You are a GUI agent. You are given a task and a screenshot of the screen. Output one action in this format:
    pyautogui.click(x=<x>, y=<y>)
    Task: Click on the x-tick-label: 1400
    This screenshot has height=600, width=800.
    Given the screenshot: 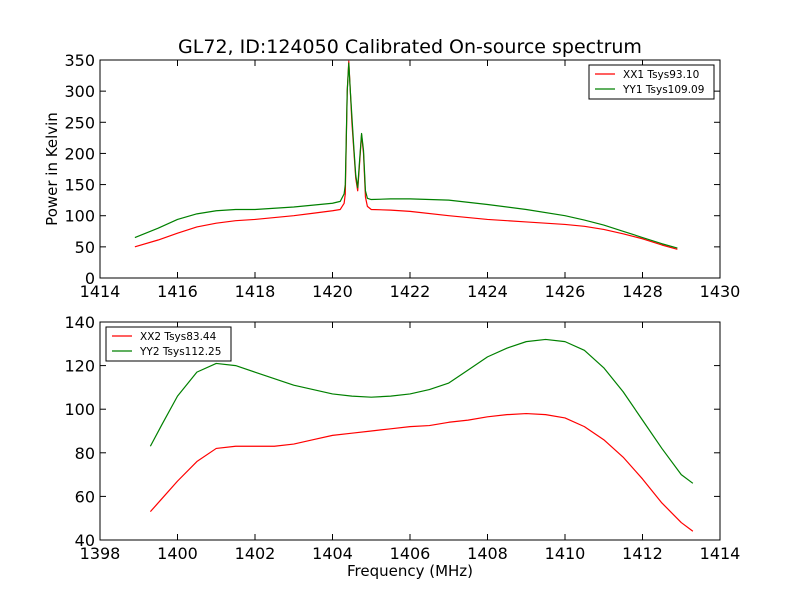 What is the action you would take?
    pyautogui.click(x=177, y=553)
    